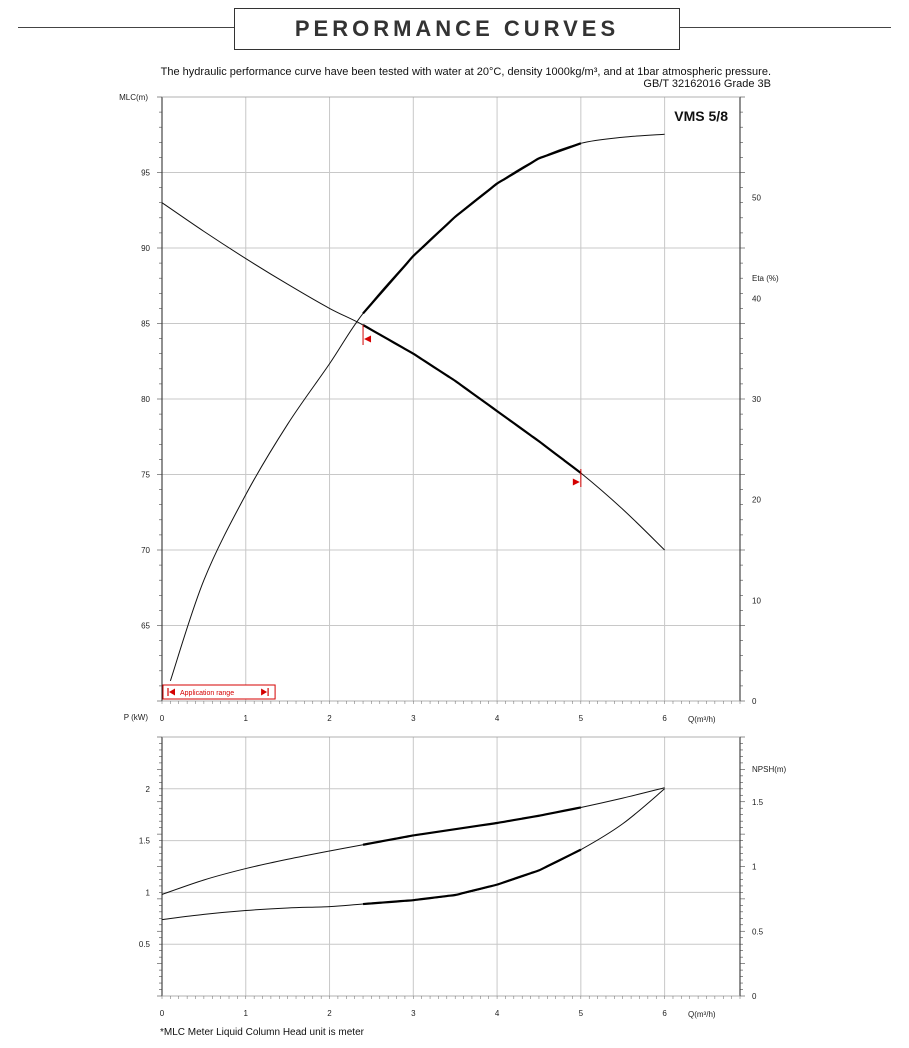 This screenshot has height=1048, width=909. Describe the element at coordinates (702, 719) in the screenshot. I see `panel1-x-axis-title: Q(m³/h)` at that location.